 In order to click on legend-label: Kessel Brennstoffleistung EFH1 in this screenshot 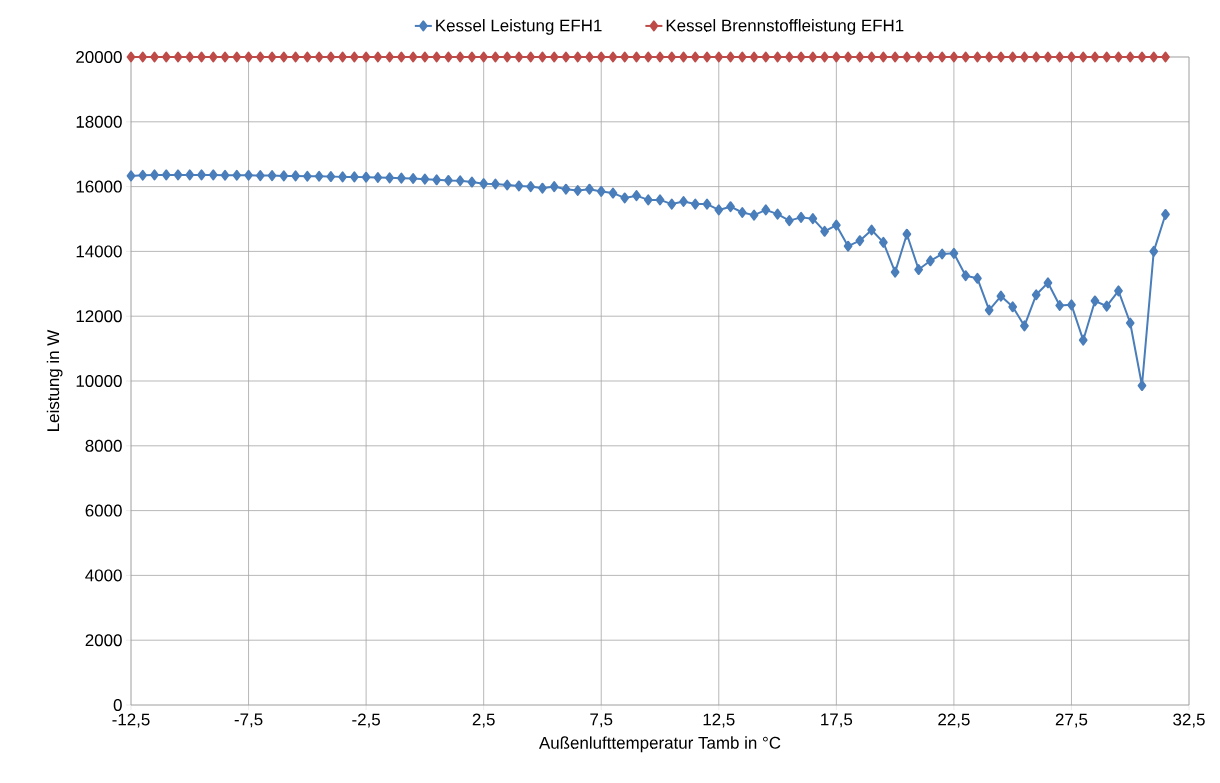, I will do `click(785, 27)`.